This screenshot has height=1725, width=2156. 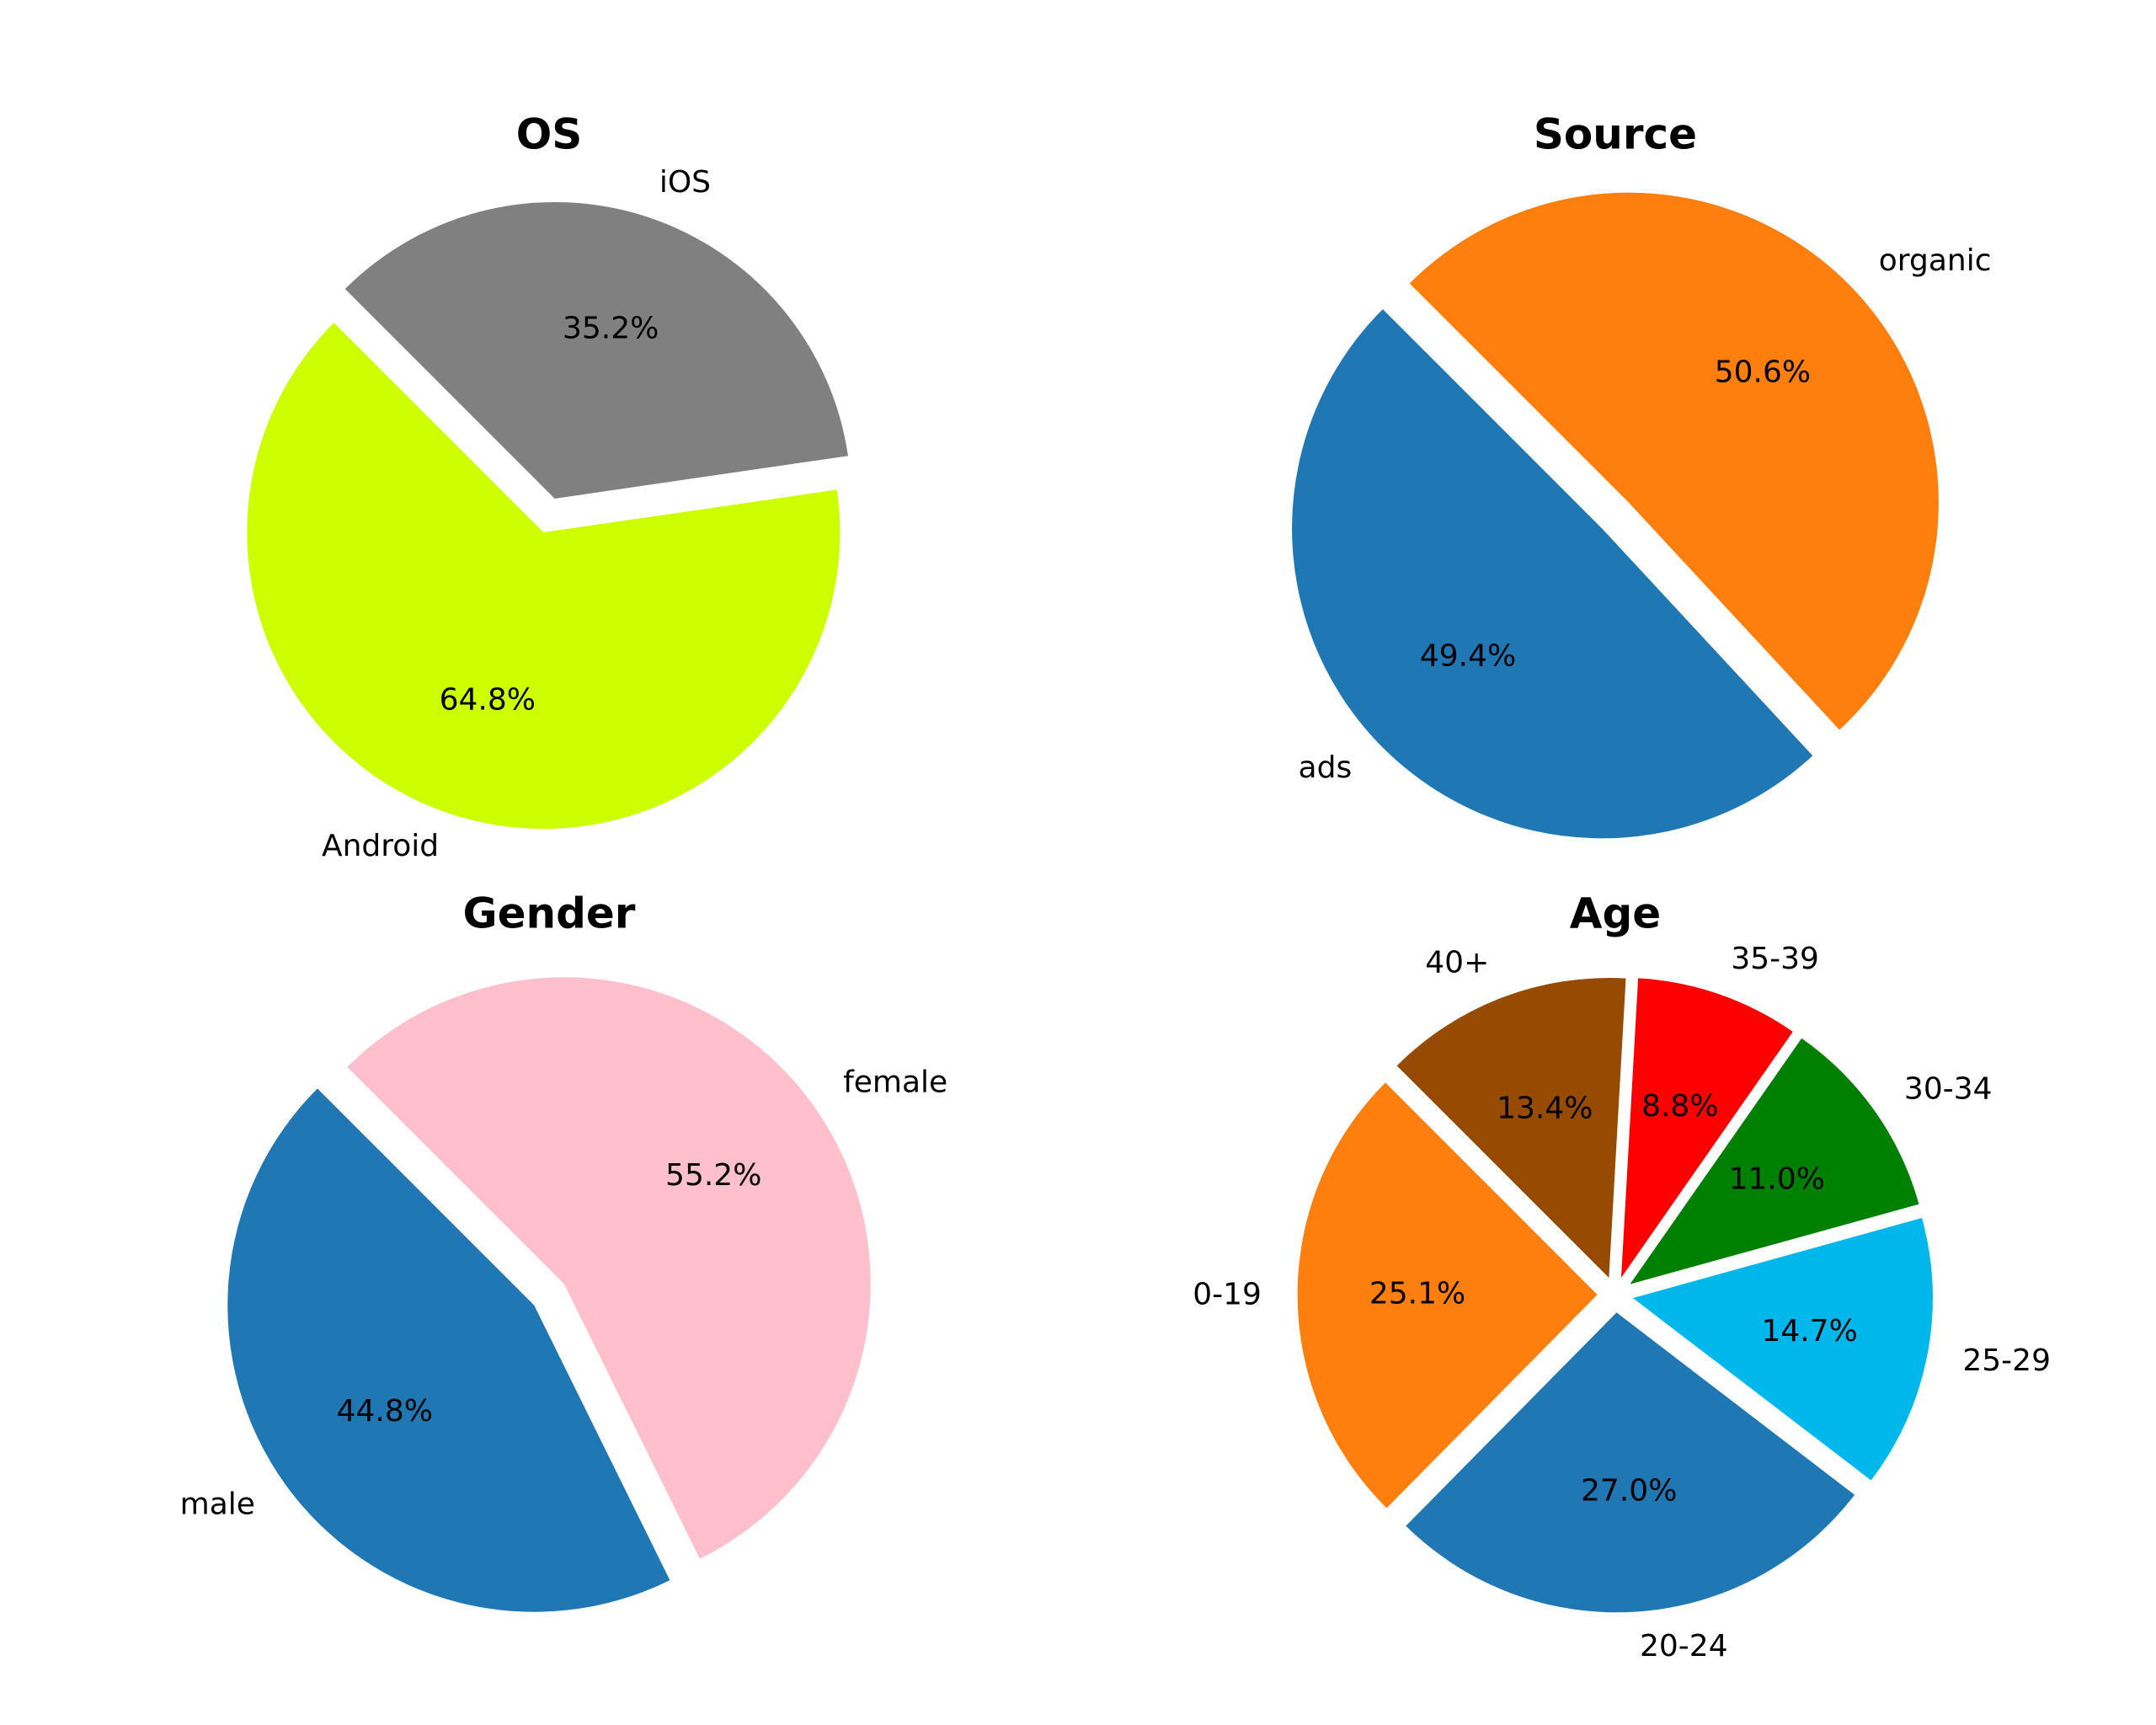 I want to click on os-pie-chart: OS Android 64.8% iOS 35.2%, so click(x=547, y=486).